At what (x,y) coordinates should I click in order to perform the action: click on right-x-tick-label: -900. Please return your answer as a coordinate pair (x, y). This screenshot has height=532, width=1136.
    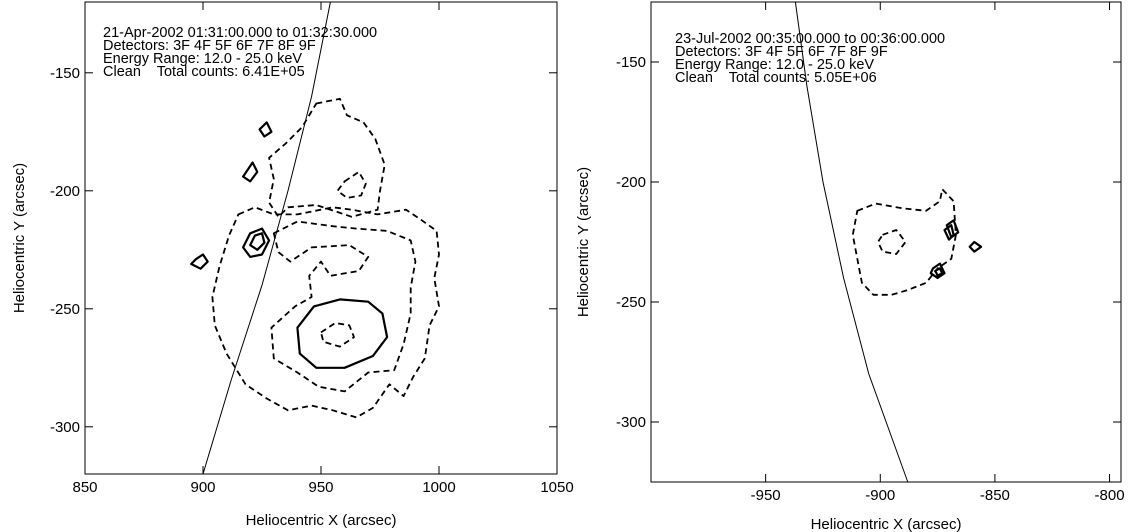
    Looking at the image, I should click on (880, 495).